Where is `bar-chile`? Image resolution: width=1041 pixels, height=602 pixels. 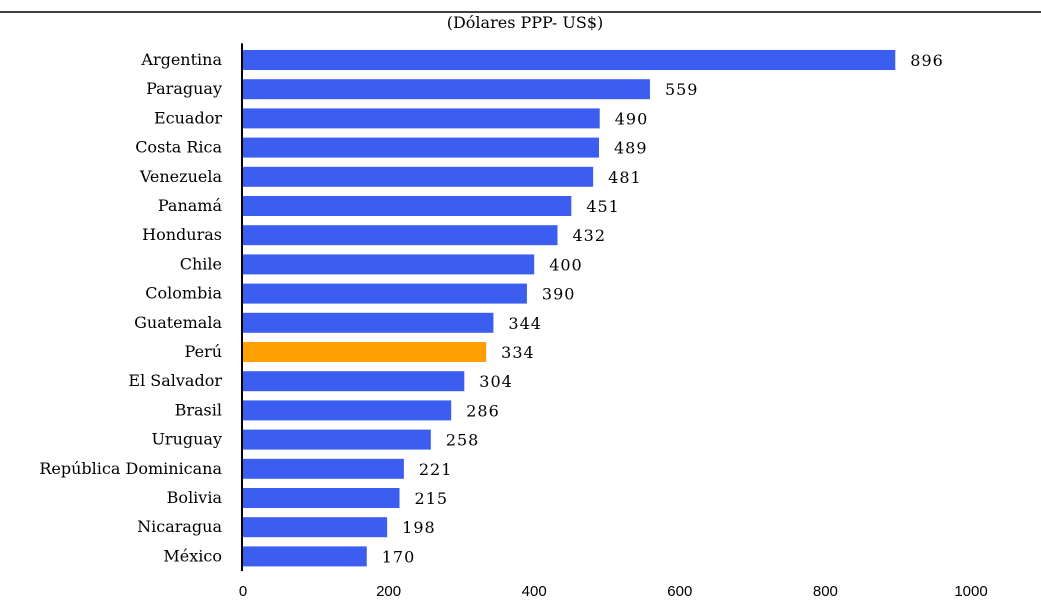
bar-chile is located at coordinates (389, 264).